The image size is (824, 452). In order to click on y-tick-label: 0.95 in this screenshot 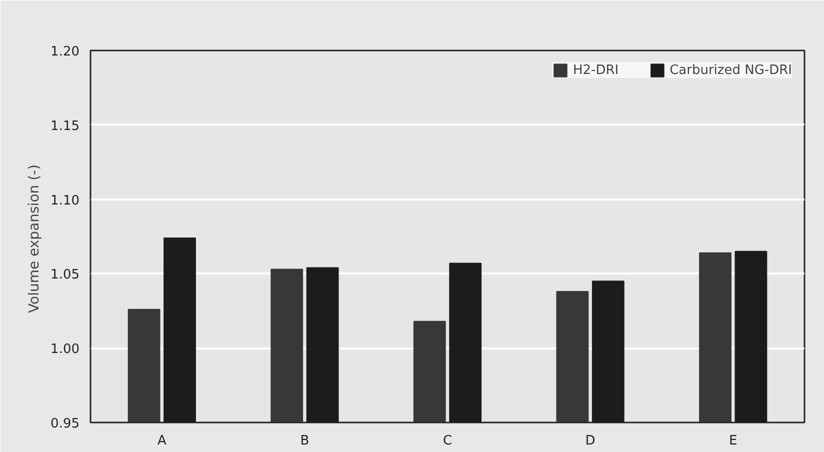, I will do `click(65, 424)`.